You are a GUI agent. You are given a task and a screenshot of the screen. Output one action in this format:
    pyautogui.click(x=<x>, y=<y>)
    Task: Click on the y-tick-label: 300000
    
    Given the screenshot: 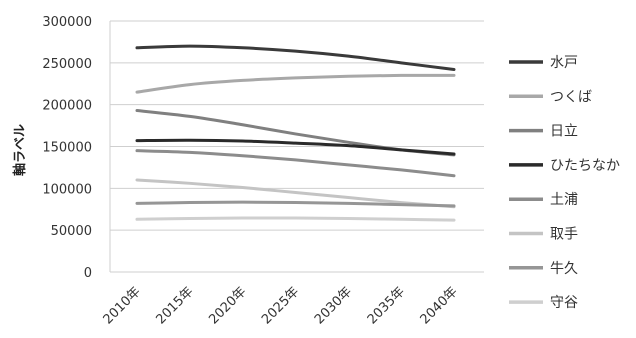 What is the action you would take?
    pyautogui.click(x=67, y=22)
    